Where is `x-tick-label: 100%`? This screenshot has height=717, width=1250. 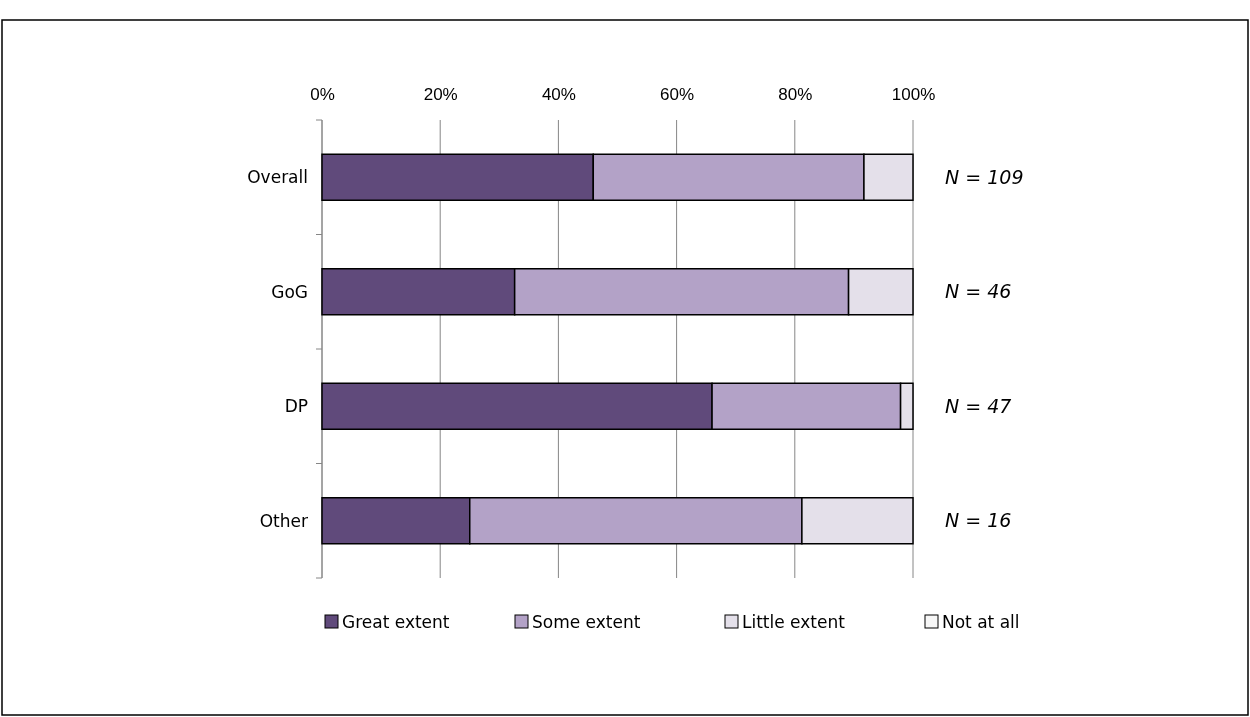
x-tick-label: 100% is located at coordinates (913, 94).